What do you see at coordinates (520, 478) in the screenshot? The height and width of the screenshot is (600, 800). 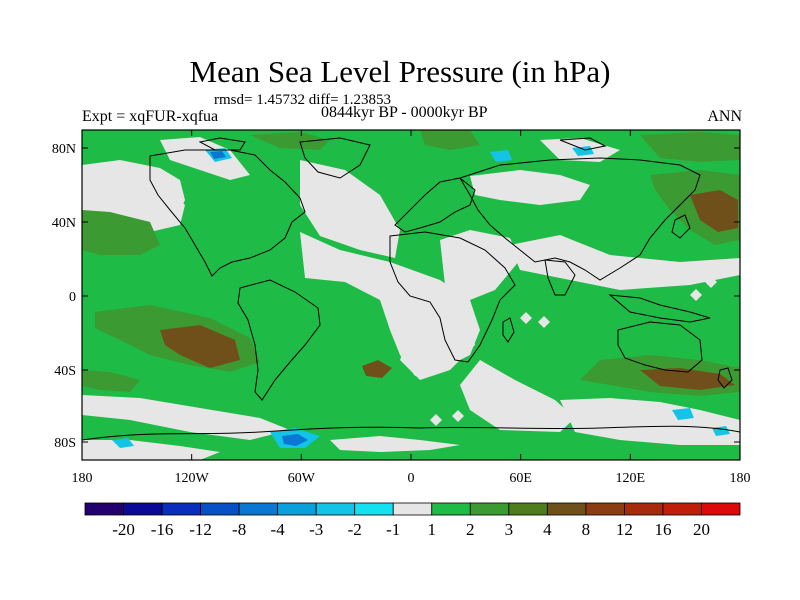 I see `lon-tick-label: 60E` at bounding box center [520, 478].